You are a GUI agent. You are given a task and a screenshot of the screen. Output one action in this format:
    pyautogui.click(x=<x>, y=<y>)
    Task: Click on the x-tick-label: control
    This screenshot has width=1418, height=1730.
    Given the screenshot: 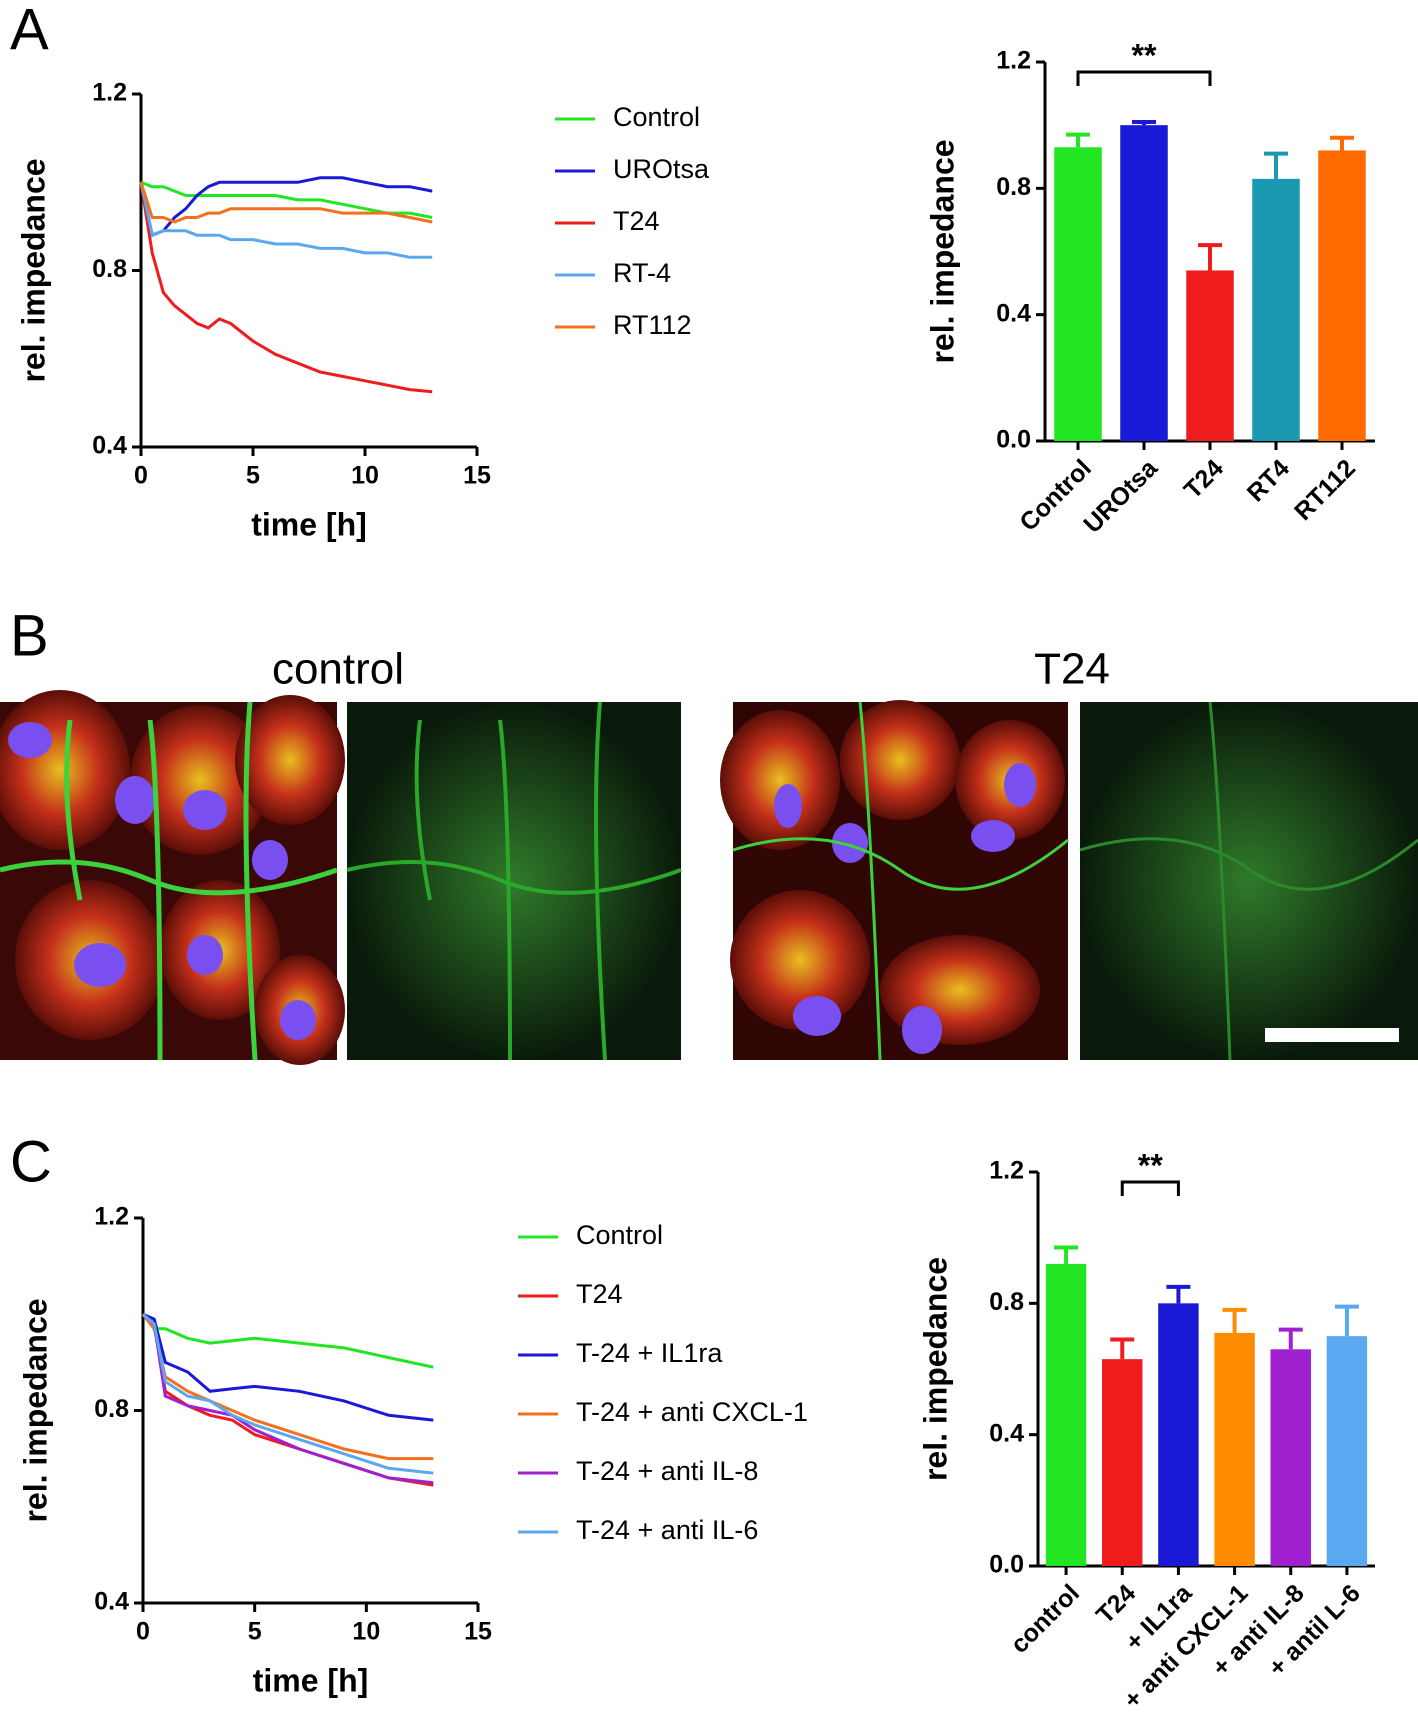 What is the action you would take?
    pyautogui.click(x=1045, y=1619)
    